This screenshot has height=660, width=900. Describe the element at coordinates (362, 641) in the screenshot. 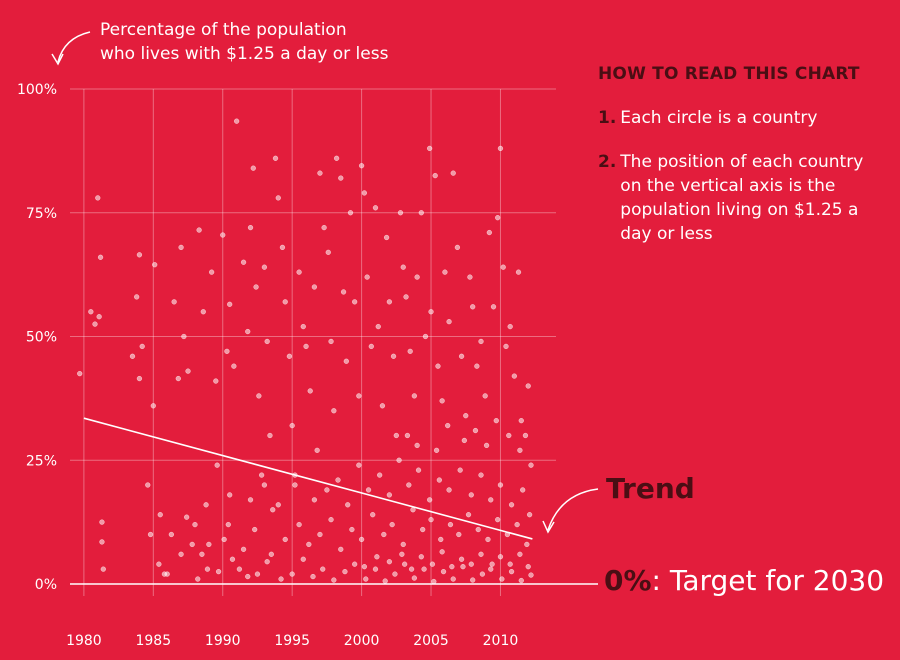

I see `x-tick-label: 2000` at that location.